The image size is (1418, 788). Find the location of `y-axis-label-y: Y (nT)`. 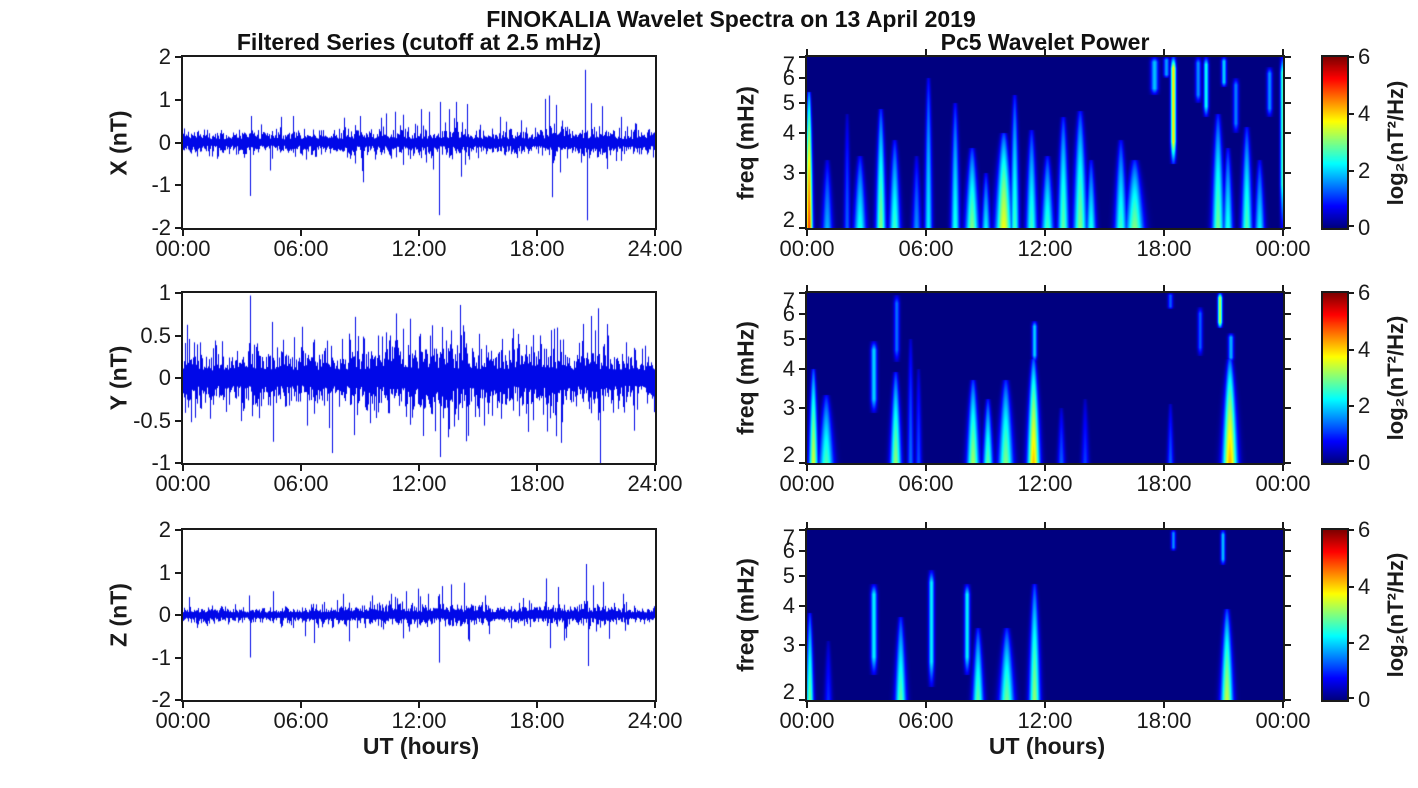

y-axis-label-y: Y (nT) is located at coordinates (118, 378).